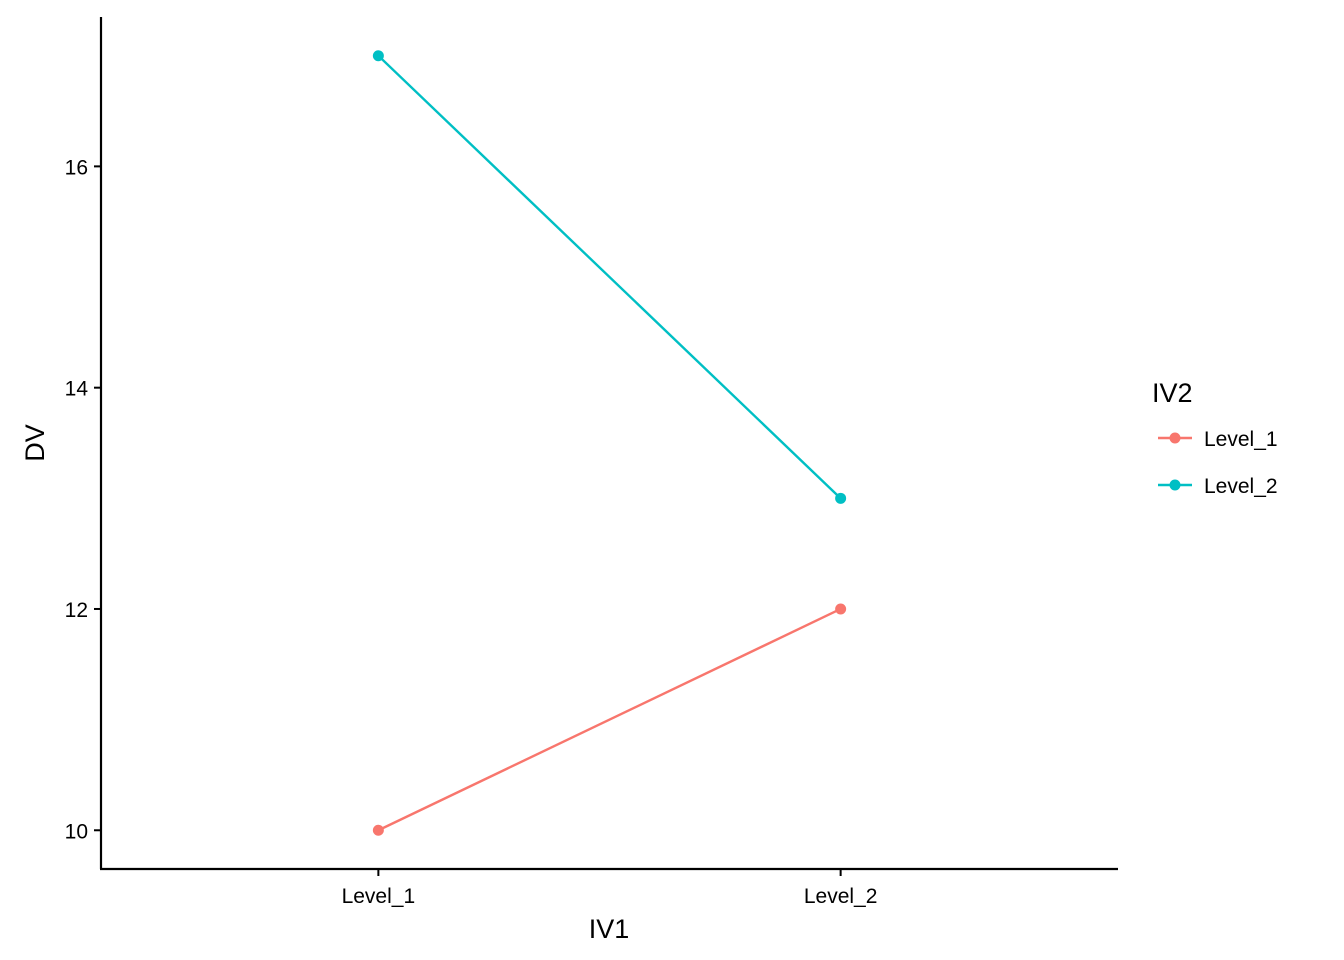  I want to click on y-tick-label: 14, so click(77, 389).